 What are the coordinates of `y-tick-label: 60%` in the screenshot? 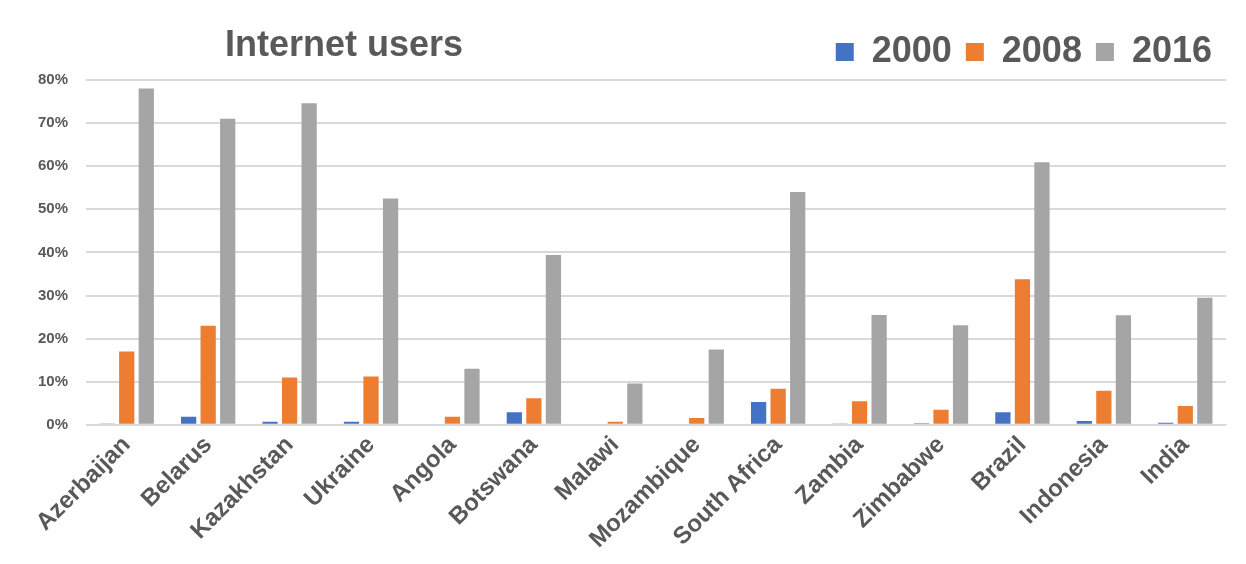 It's located at (53, 165).